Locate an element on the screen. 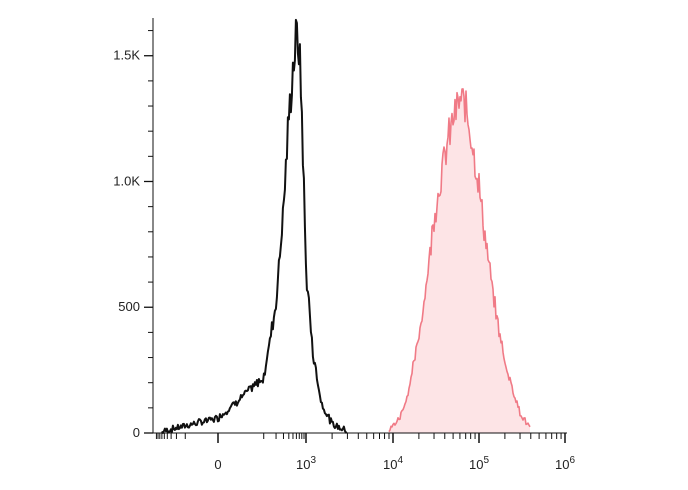 The image size is (688, 490). y-ticks: 0 500 1.0K 1.5K is located at coordinates (133, 235).